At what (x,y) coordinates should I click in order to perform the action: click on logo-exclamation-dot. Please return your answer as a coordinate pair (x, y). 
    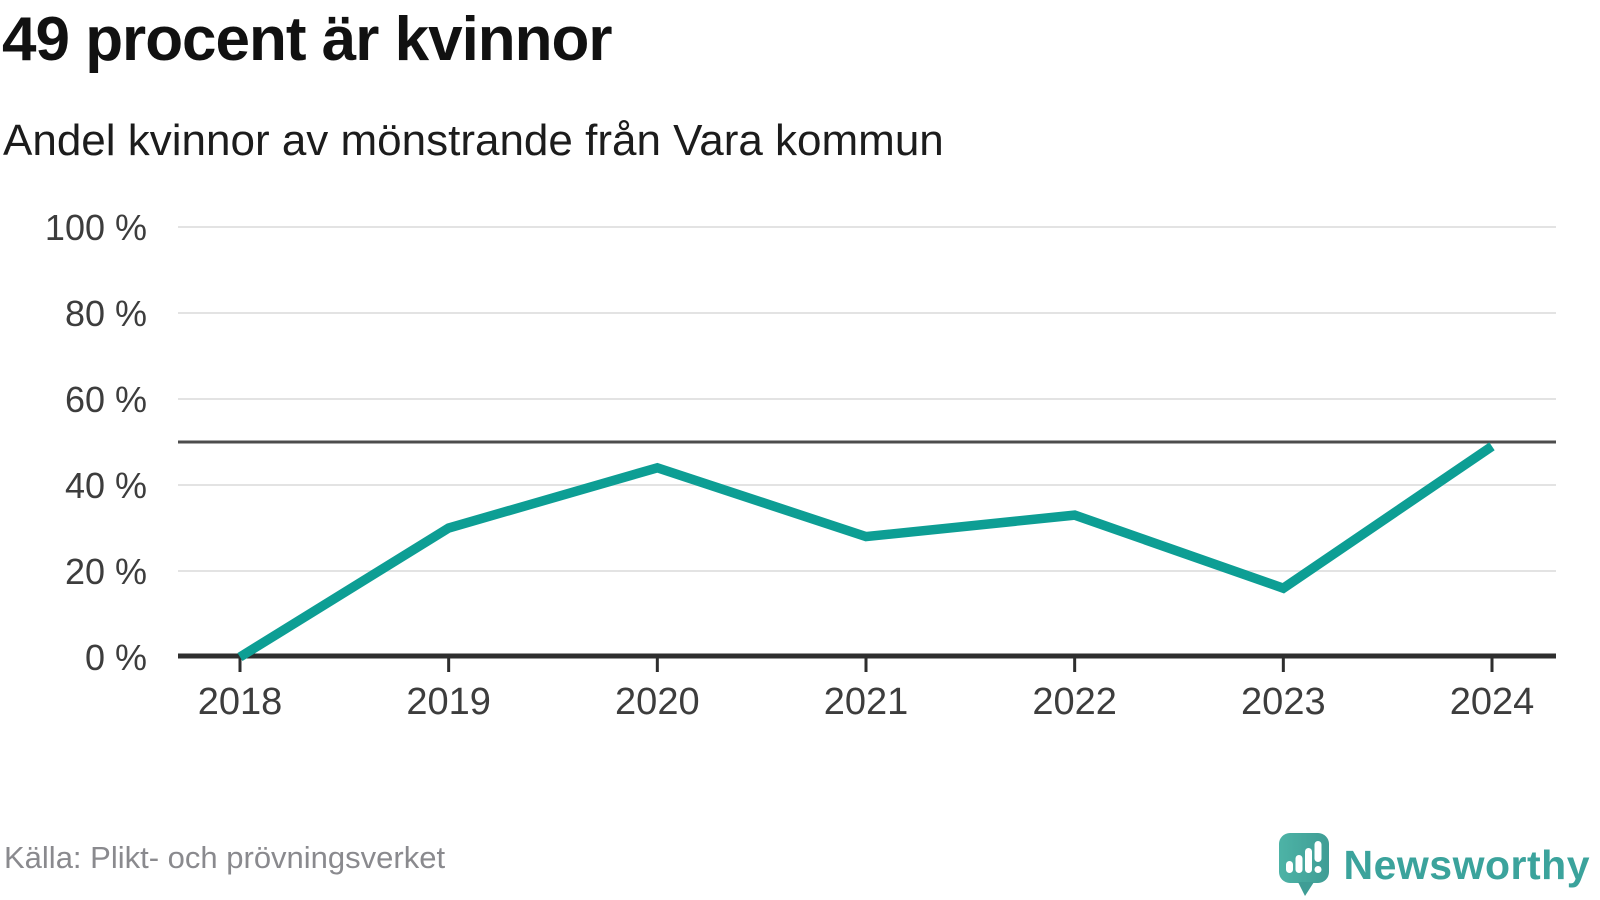
    Looking at the image, I should click on (1317, 869).